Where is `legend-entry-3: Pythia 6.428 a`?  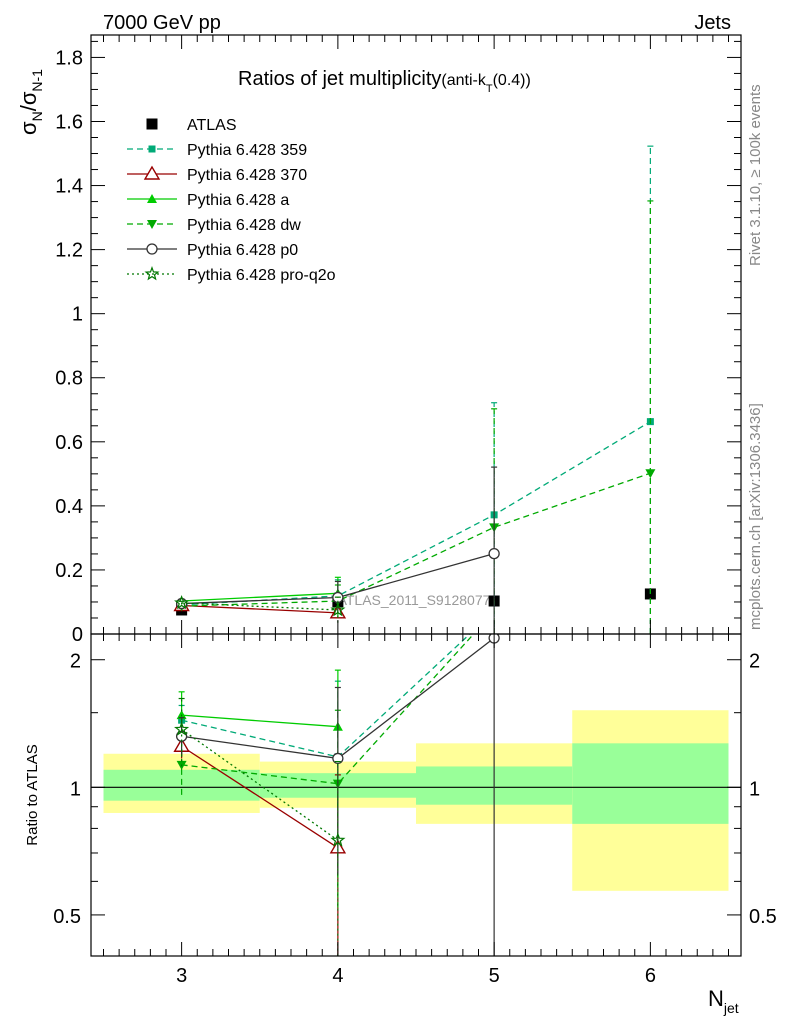 legend-entry-3: Pythia 6.428 a is located at coordinates (208, 200).